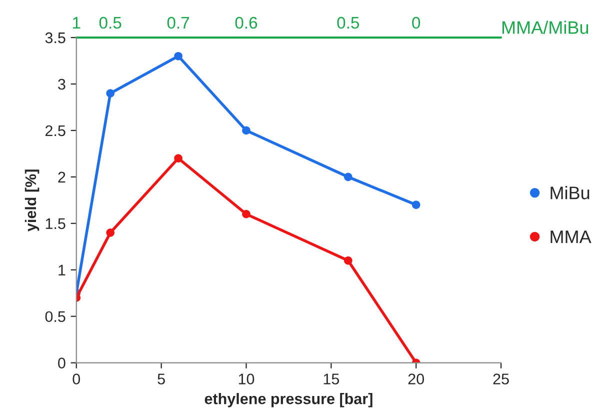  I want to click on y-tick-label: 3, so click(62, 84).